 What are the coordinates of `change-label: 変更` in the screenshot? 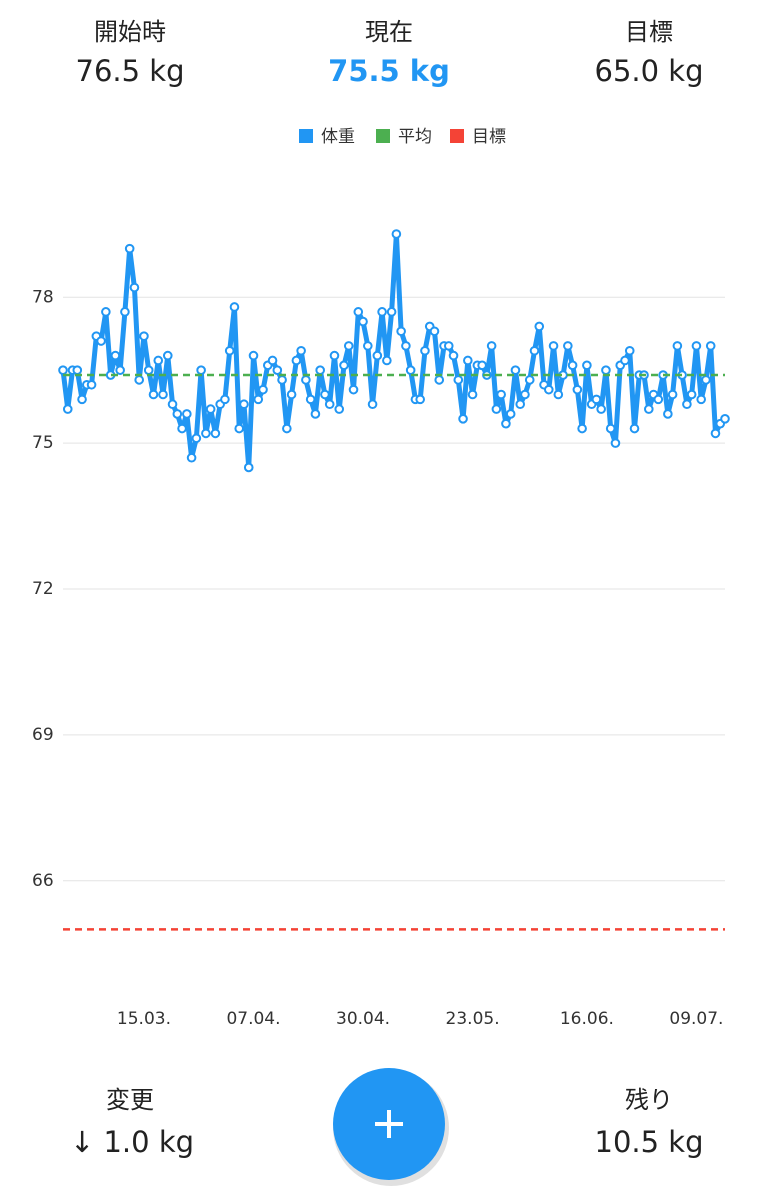 It's located at (130, 1100).